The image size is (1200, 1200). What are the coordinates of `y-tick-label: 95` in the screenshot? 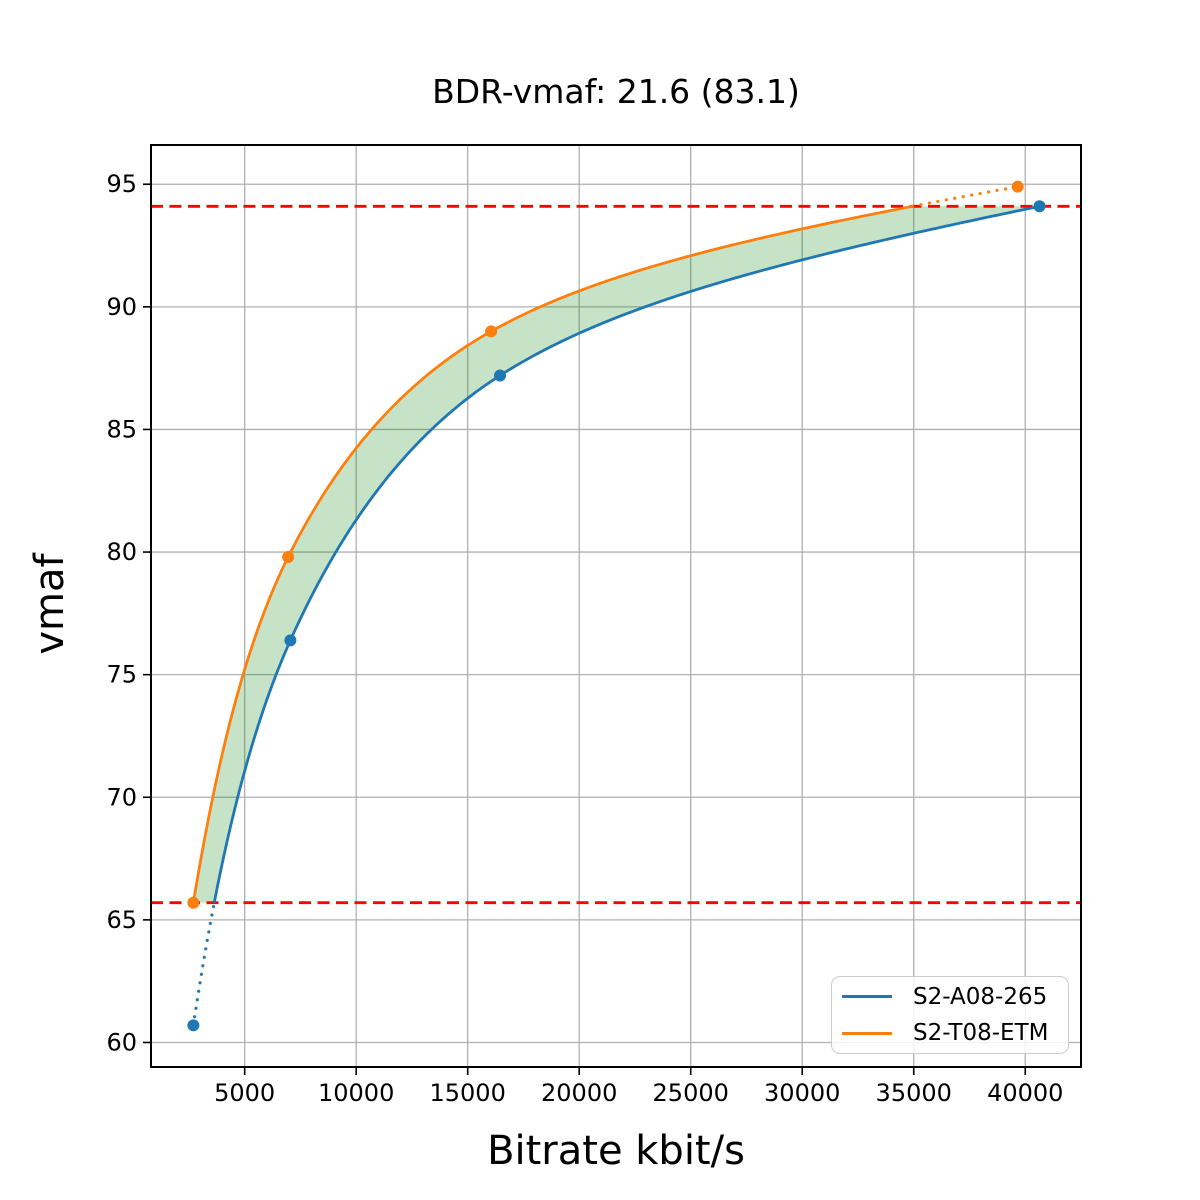 It's located at (121, 184).